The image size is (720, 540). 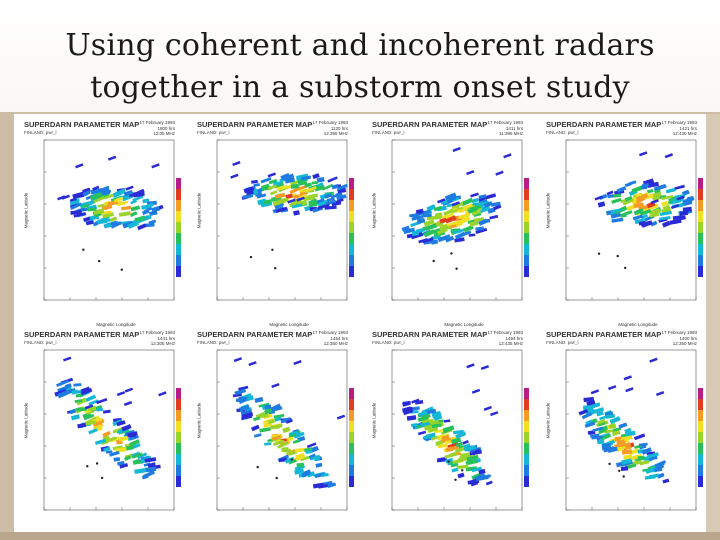 What do you see at coordinates (713, 327) in the screenshot?
I see `slide-right-border` at bounding box center [713, 327].